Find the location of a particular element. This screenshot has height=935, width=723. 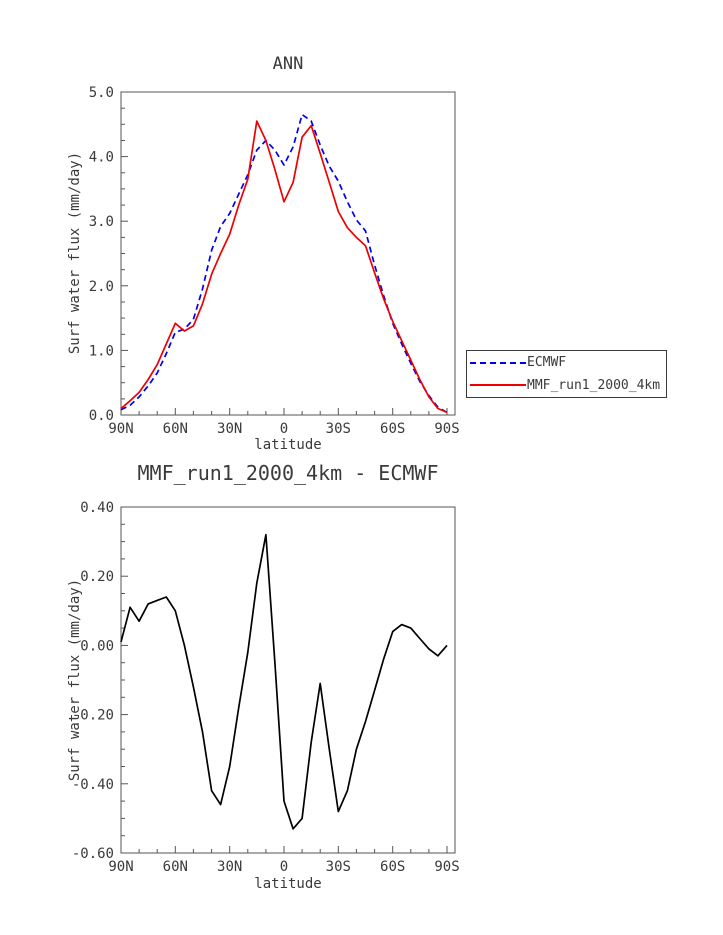

difference-chart-y-axis-label: Surf water flux (mm/day) is located at coordinates (75, 680).